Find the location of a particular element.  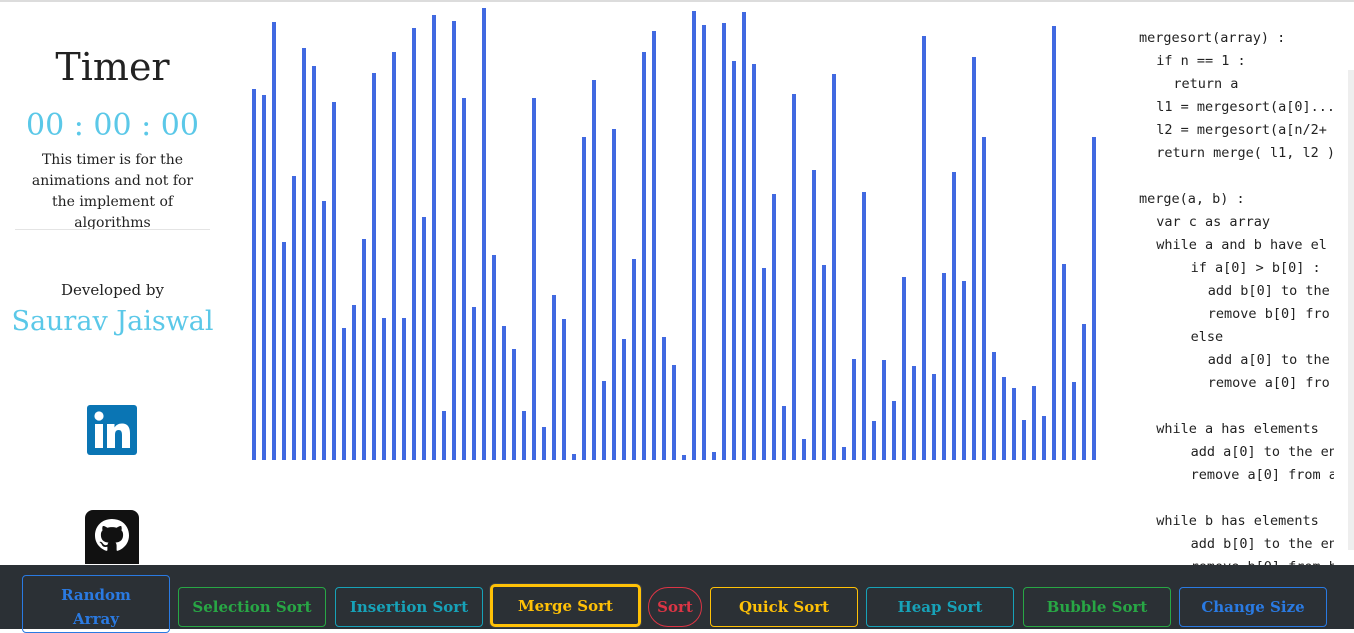

developer-name: Saurav Jaiswal is located at coordinates (112, 321).